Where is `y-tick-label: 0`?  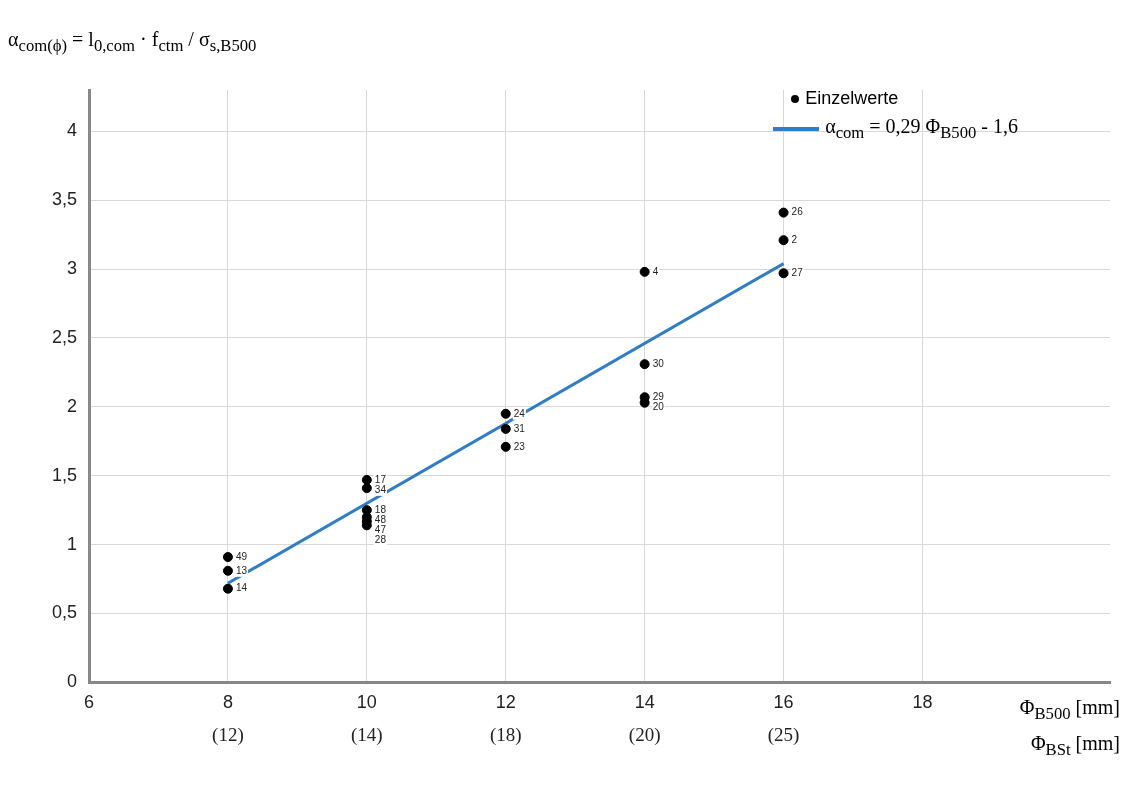 y-tick-label: 0 is located at coordinates (72, 681).